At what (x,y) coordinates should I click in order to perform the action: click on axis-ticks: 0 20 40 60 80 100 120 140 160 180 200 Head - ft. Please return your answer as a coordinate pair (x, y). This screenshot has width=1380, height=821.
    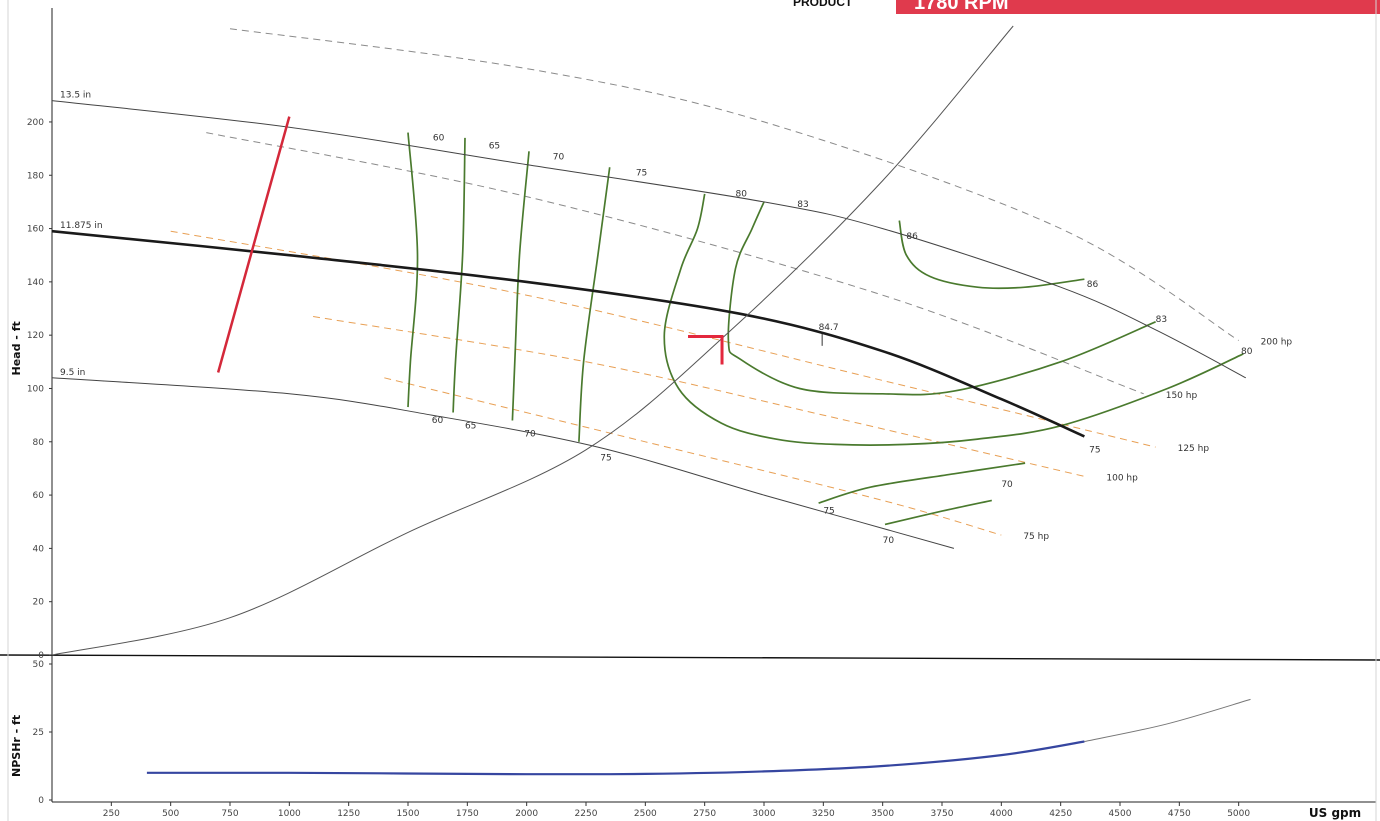
    Looking at the image, I should click on (31, 389).